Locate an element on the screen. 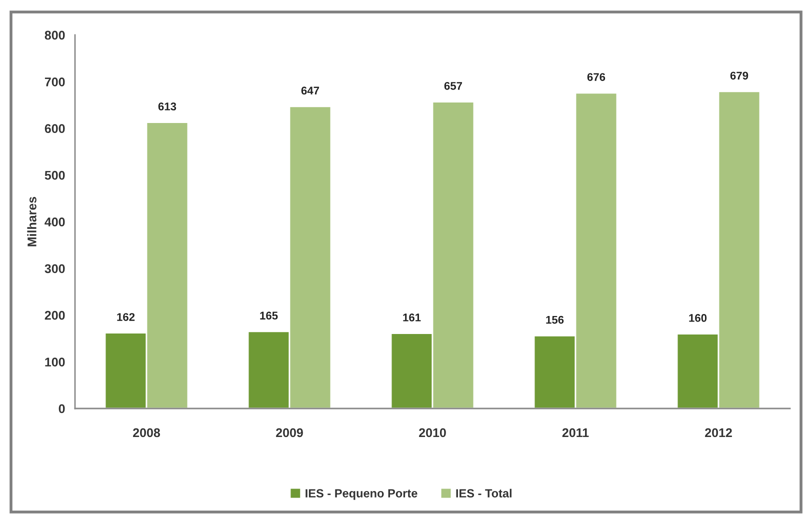 Image resolution: width=803 pixels, height=514 pixels. data-label: 679 is located at coordinates (739, 76).